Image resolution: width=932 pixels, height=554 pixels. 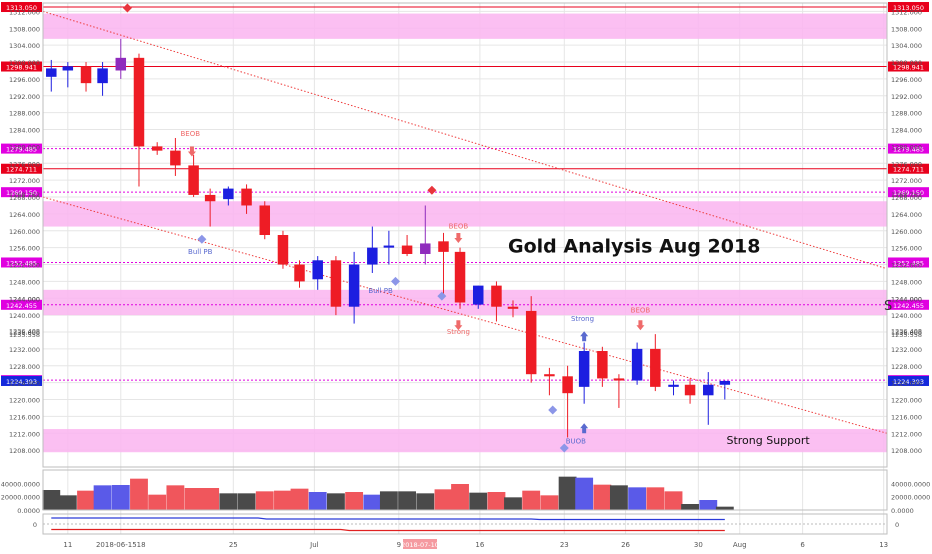 I want to click on y-tick-label: 1304.000, so click(x=906, y=46).